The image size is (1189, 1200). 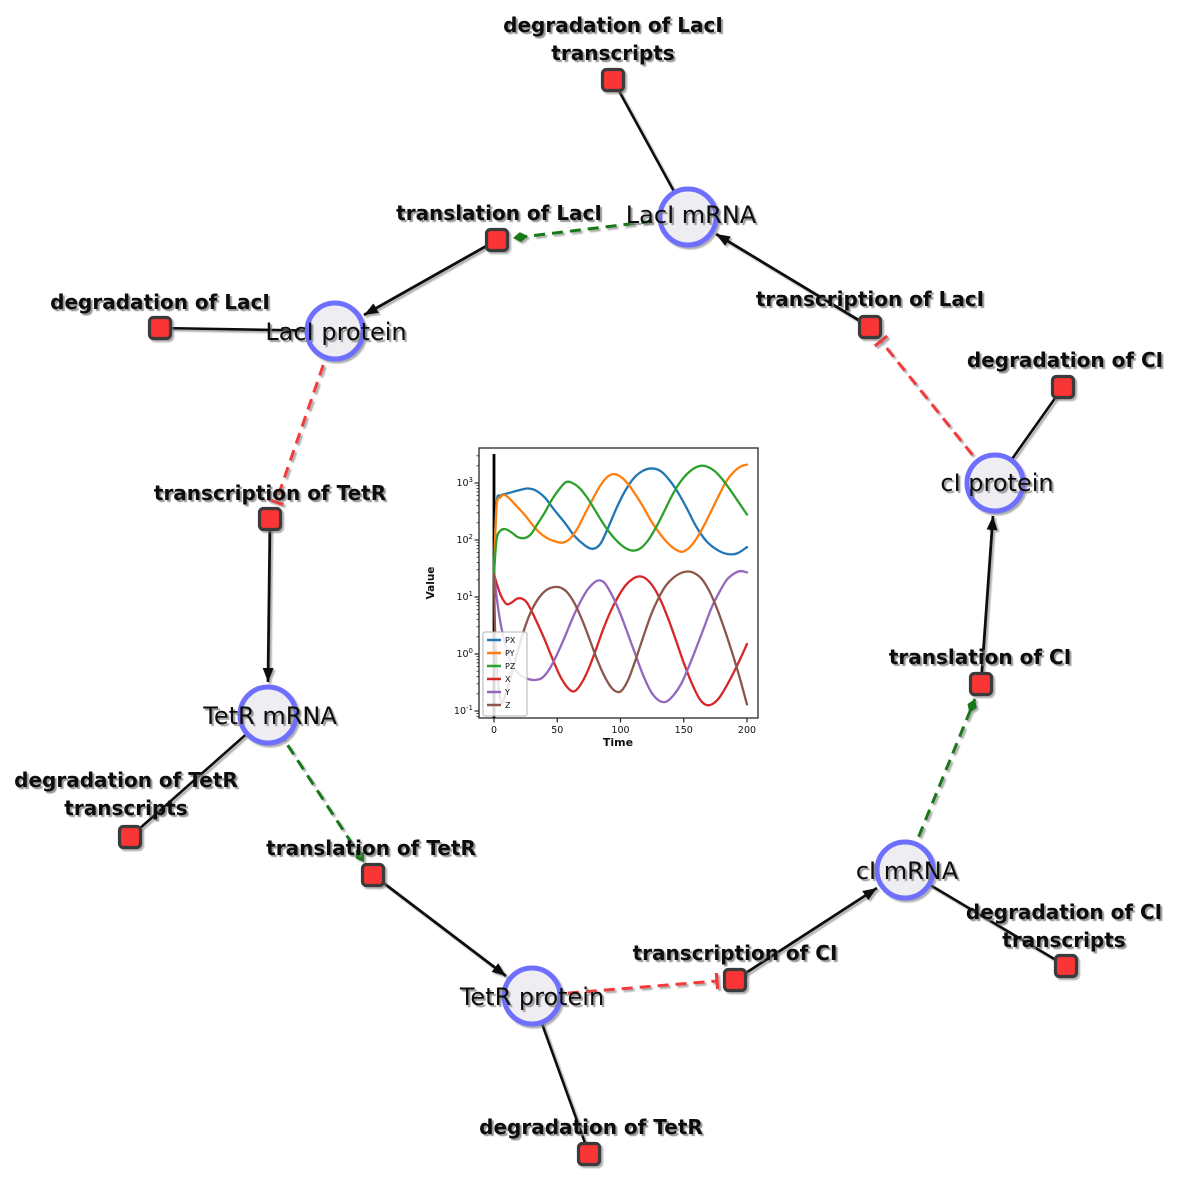 I want to click on species-node-lacI-mrna, so click(x=688, y=217).